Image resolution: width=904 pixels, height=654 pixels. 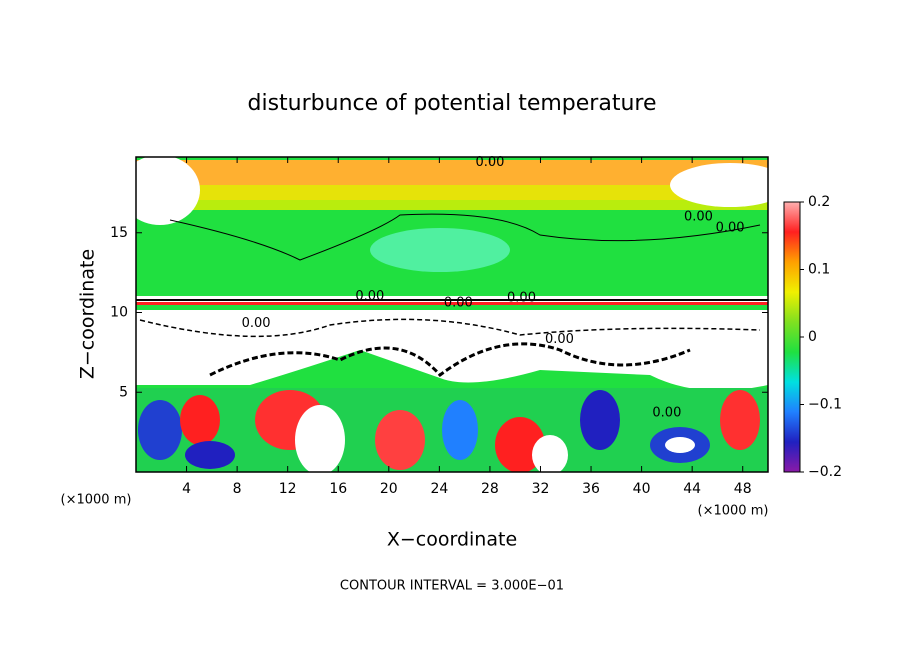 I want to click on x-tick-label: 12, so click(x=288, y=489).